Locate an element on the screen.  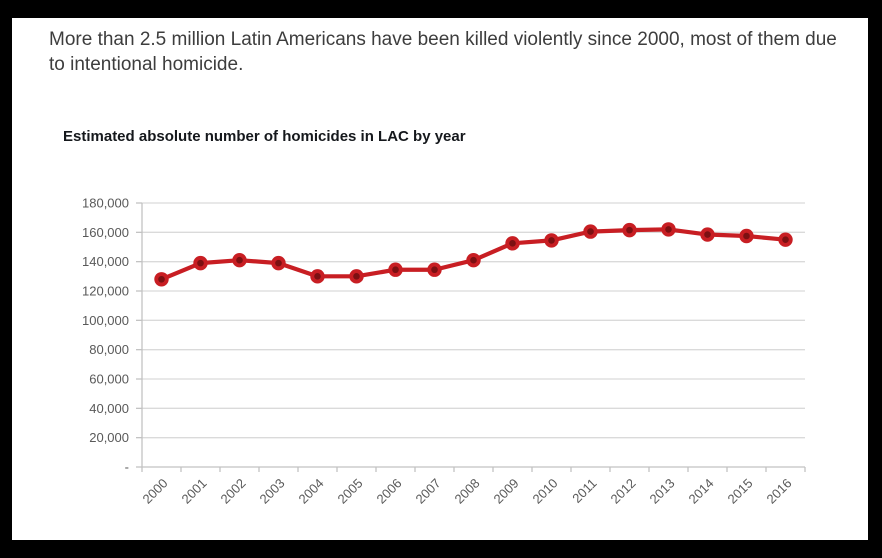
y-axis-label: 40,000 is located at coordinates (109, 408).